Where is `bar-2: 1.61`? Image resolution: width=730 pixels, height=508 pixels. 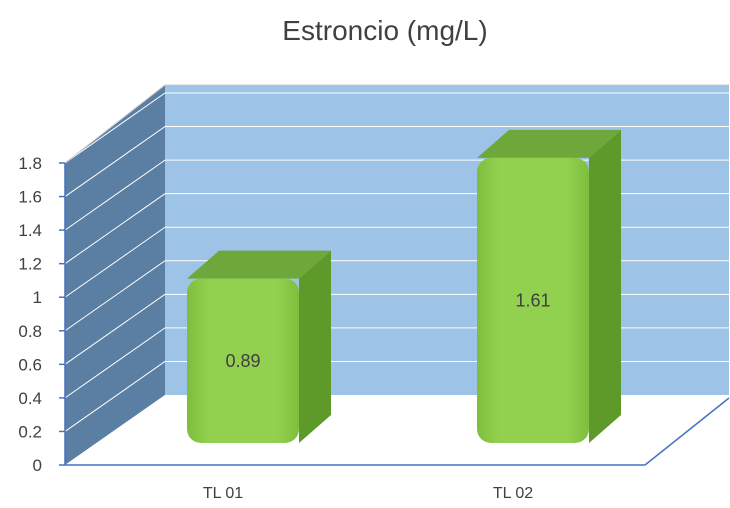 bar-2: 1.61 is located at coordinates (549, 286).